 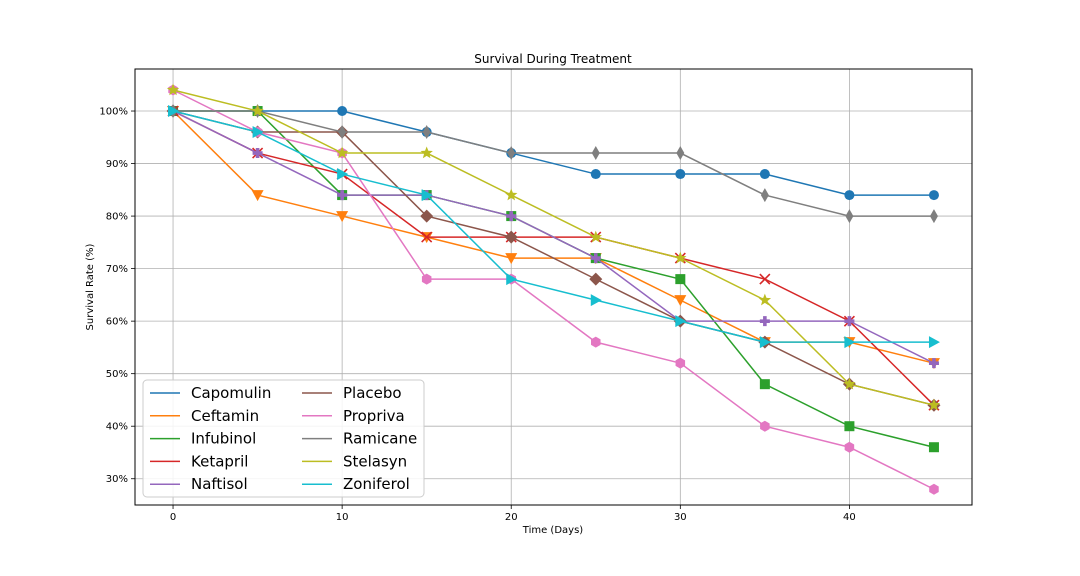 I want to click on y-tick-label: 100%, so click(x=113, y=112).